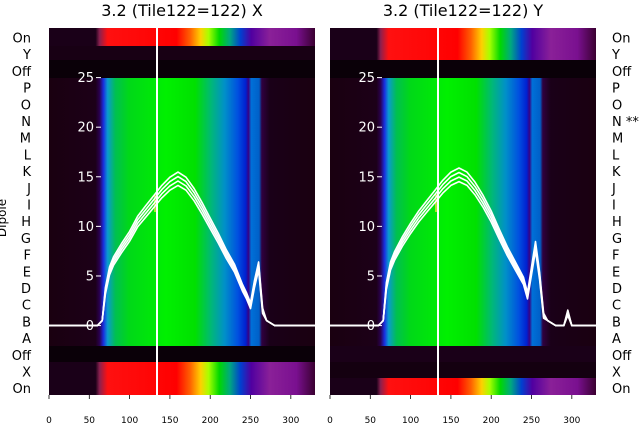 The width and height of the screenshot is (640, 444). What do you see at coordinates (182, 10) in the screenshot?
I see `panel-title: 3.2 (Tile122=122) X` at bounding box center [182, 10].